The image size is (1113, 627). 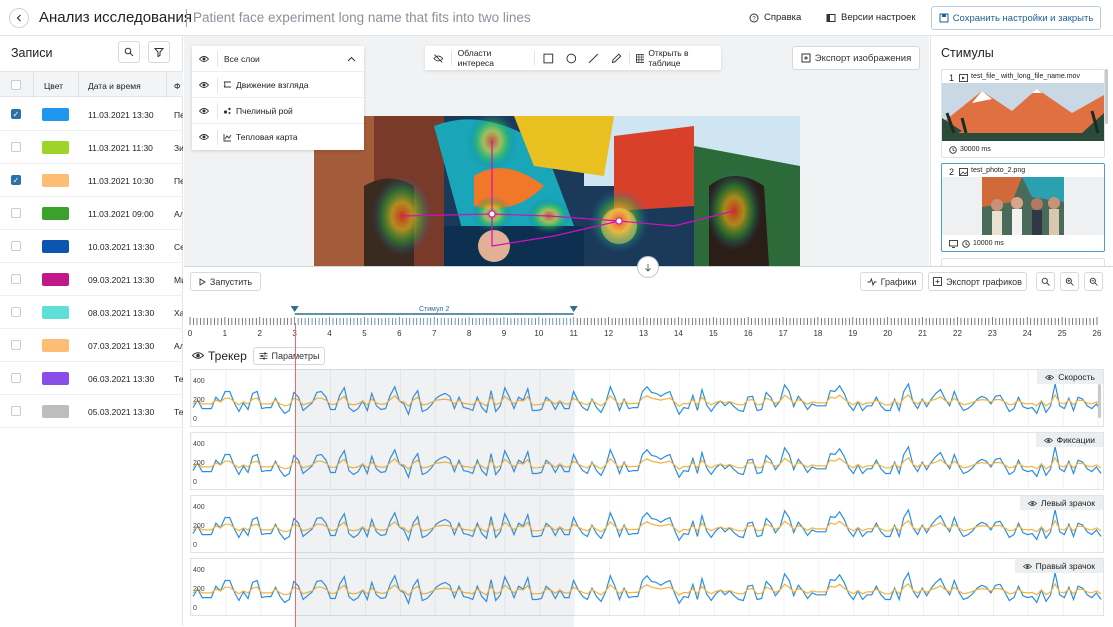 I want to click on tracker-chart: 400 200 0 Правый зрачок, so click(x=647, y=587).